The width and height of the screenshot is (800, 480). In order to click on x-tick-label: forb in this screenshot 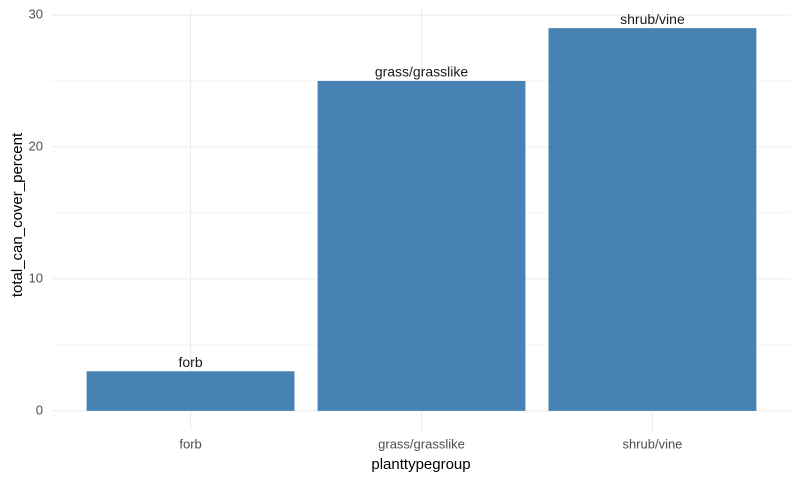, I will do `click(190, 443)`.